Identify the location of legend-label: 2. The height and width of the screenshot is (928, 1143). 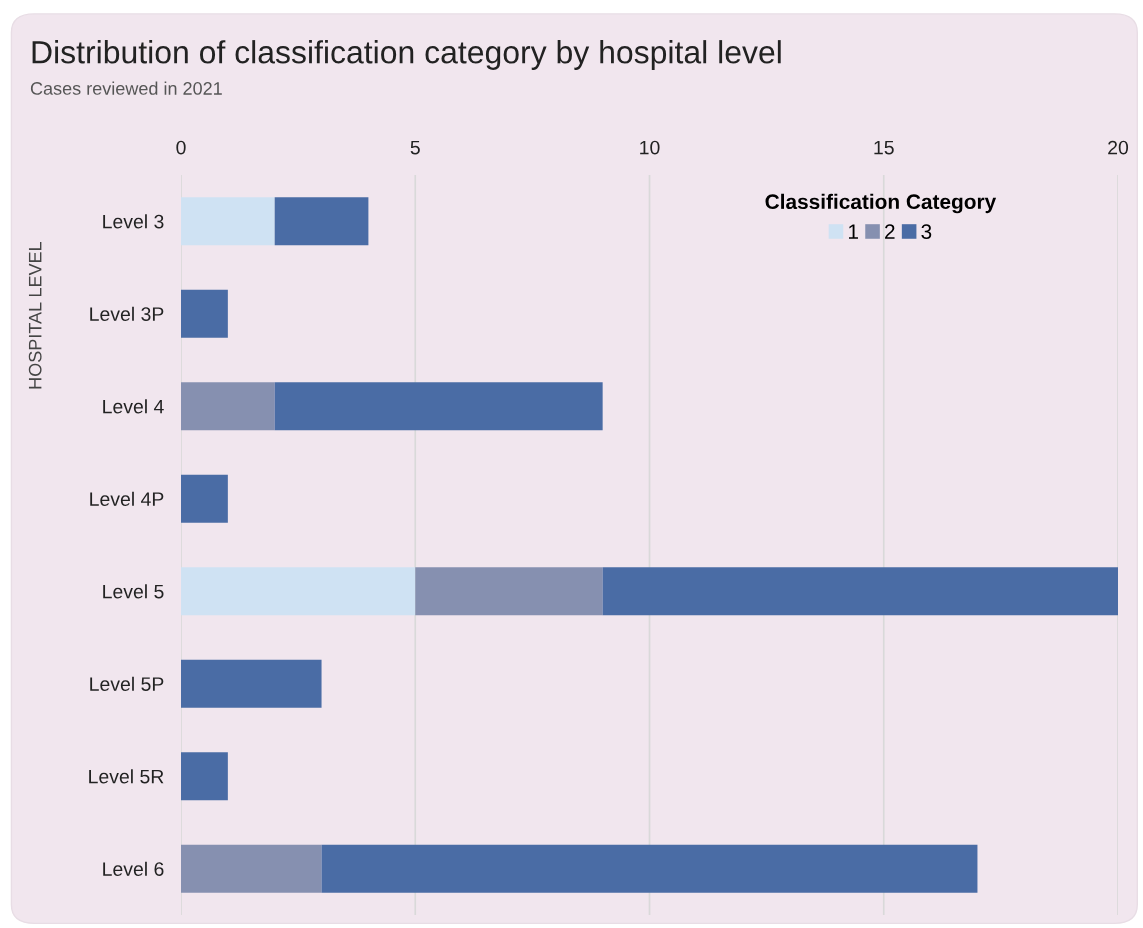
(890, 231).